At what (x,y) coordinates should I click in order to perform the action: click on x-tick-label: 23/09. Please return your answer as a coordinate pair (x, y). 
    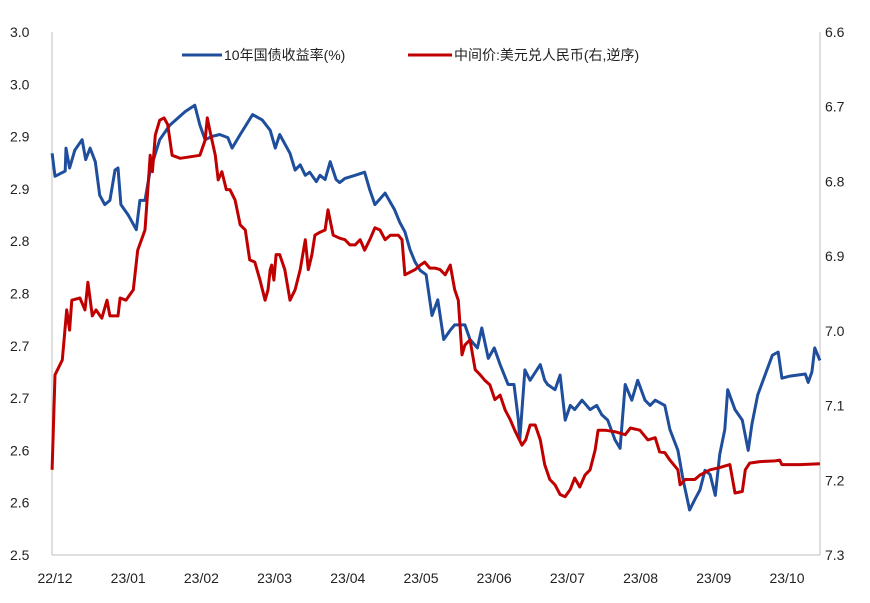
    Looking at the image, I should click on (713, 578).